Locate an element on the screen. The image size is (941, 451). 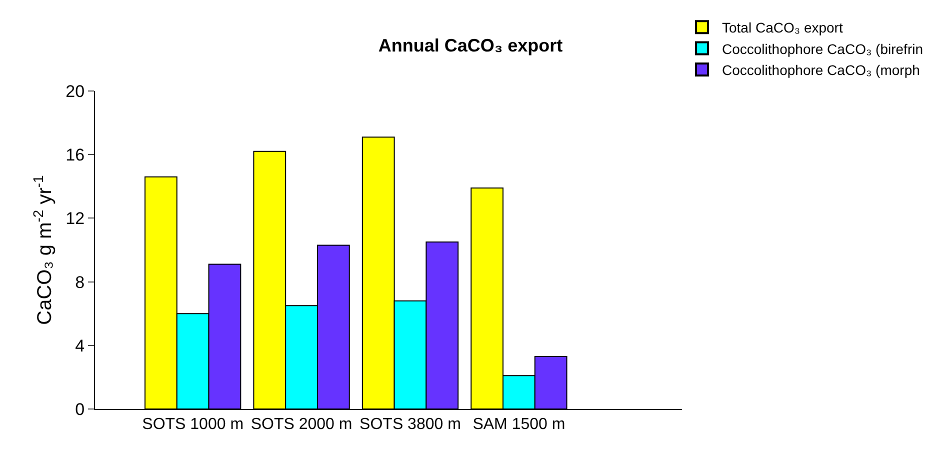
y-tick-label: 0 is located at coordinates (80, 409).